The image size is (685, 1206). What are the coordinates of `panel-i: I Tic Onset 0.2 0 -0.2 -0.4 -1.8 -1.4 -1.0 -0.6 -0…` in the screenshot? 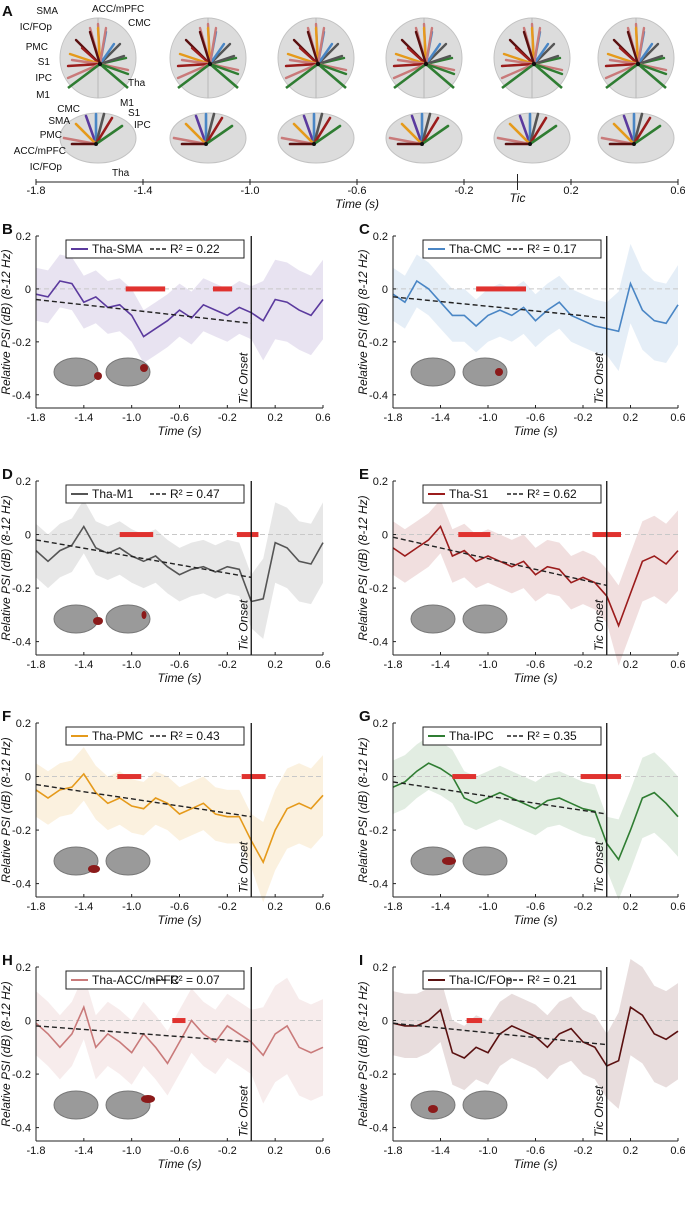 It's located at (520, 1061).